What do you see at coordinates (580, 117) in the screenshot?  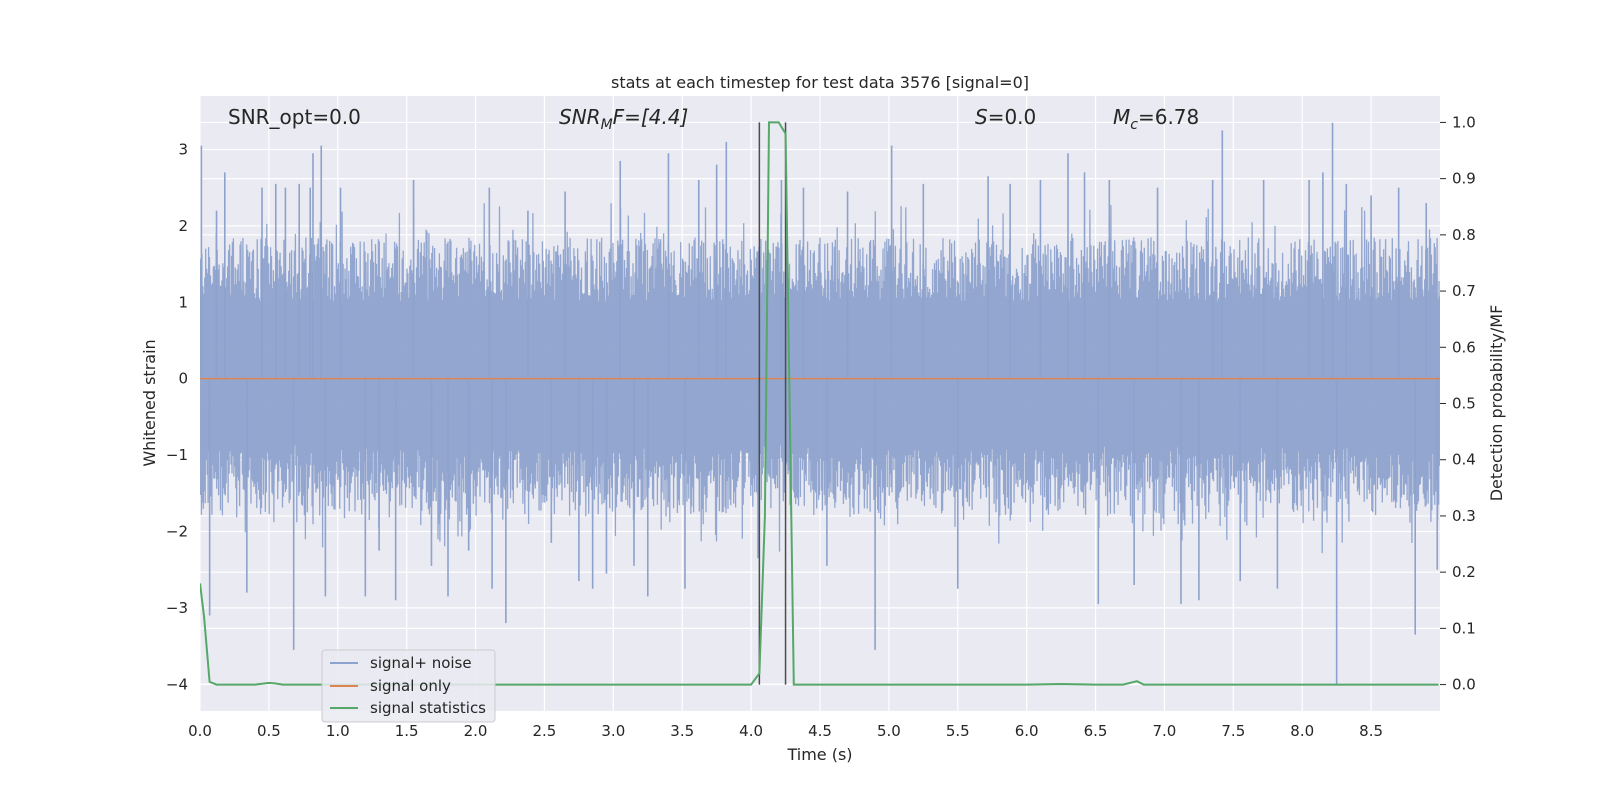 I see `annotation-snr-mf-main: SNR` at bounding box center [580, 117].